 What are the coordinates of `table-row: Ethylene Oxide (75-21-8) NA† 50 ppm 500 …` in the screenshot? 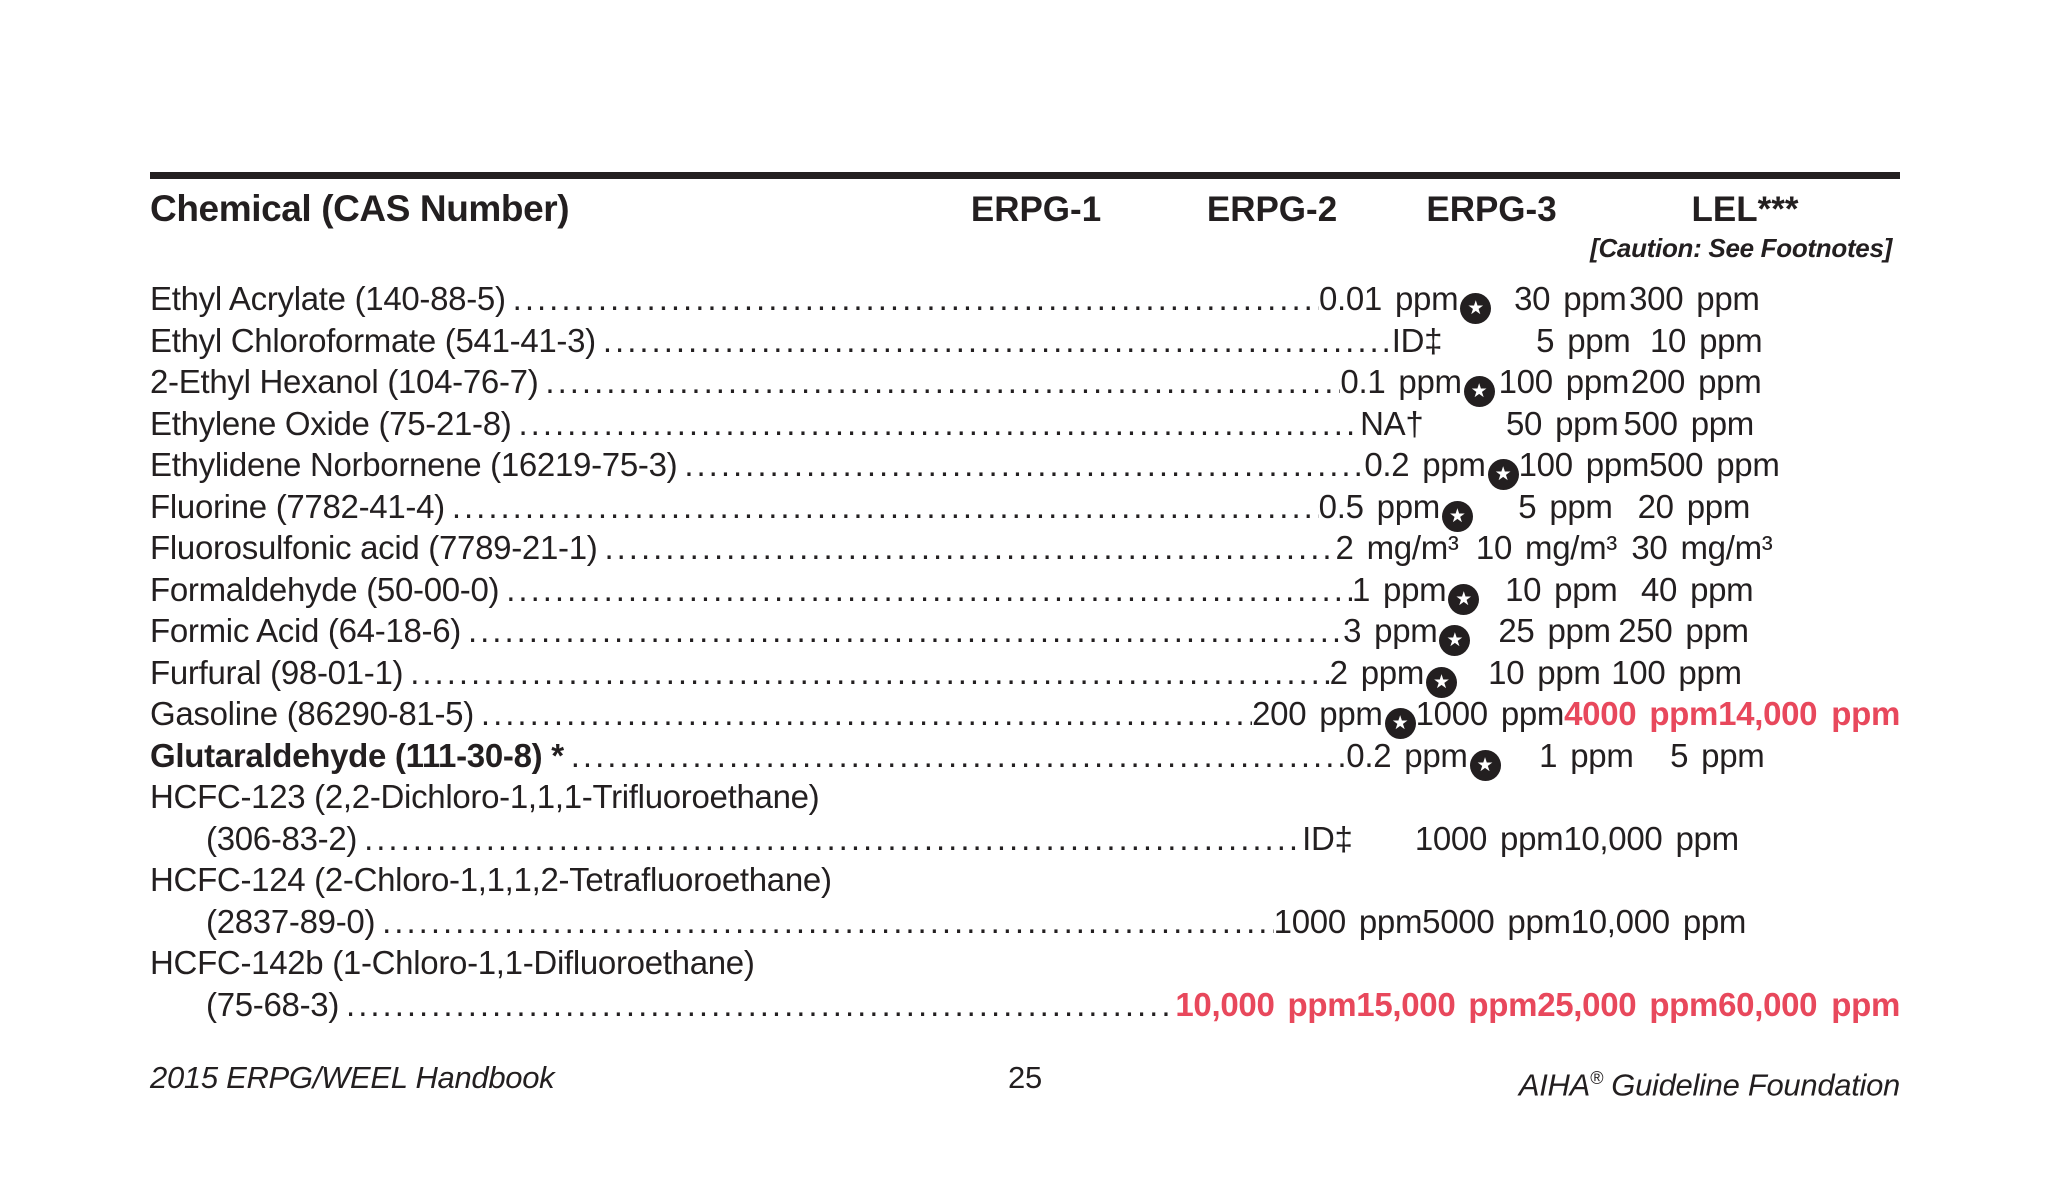 It's located at (1025, 424).